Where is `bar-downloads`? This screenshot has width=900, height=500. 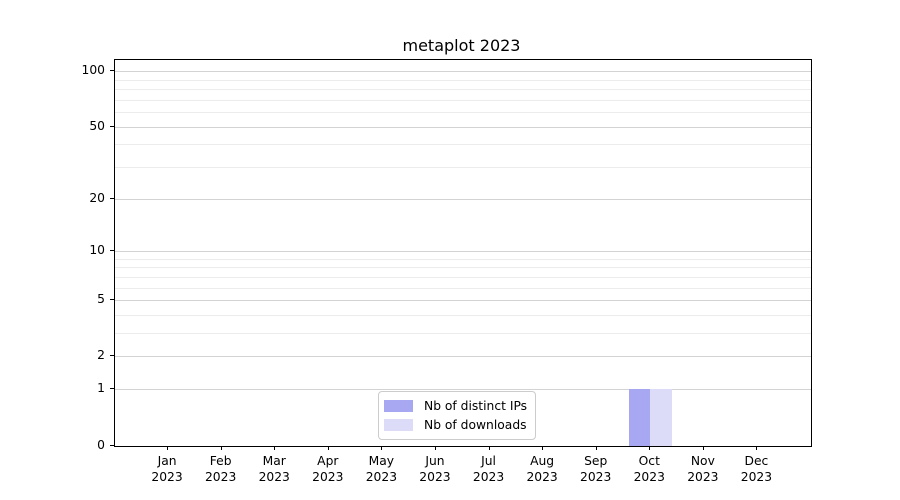 bar-downloads is located at coordinates (661, 417).